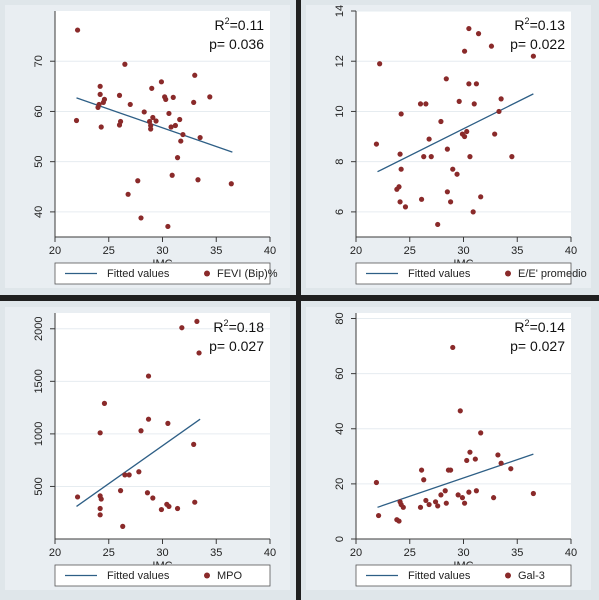 The width and height of the screenshot is (599, 600). What do you see at coordinates (340, 11) in the screenshot?
I see `y-tick-label: 14` at bounding box center [340, 11].